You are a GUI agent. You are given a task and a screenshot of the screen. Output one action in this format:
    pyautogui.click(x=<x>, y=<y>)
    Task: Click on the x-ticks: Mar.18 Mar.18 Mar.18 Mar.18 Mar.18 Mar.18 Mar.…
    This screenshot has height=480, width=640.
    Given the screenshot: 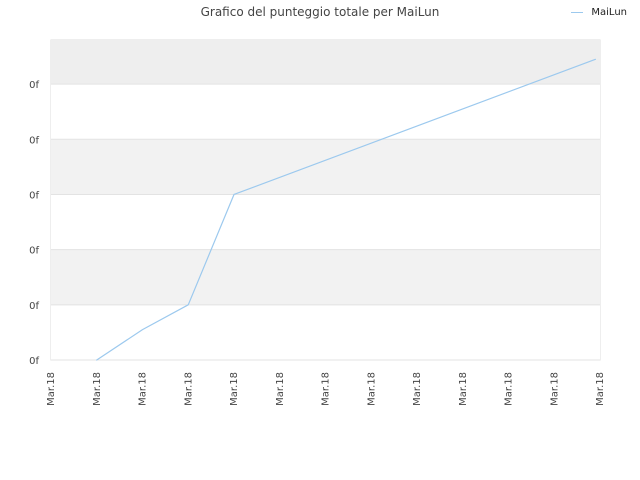 What is the action you would take?
    pyautogui.click(x=326, y=389)
    